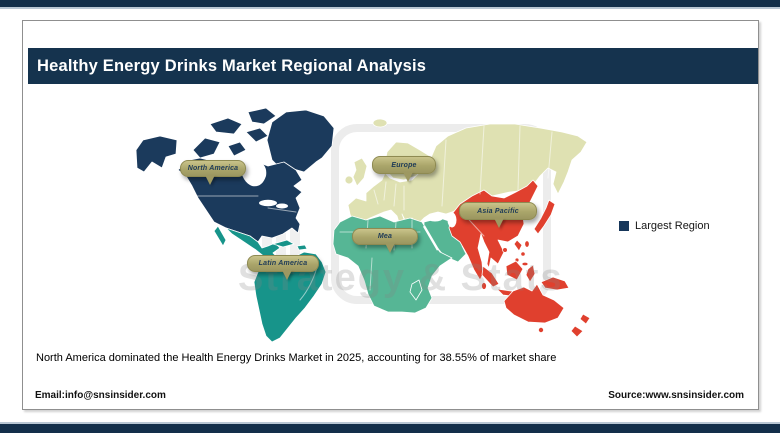 The image size is (780, 433). I want to click on callout-europe: Europe, so click(404, 169).